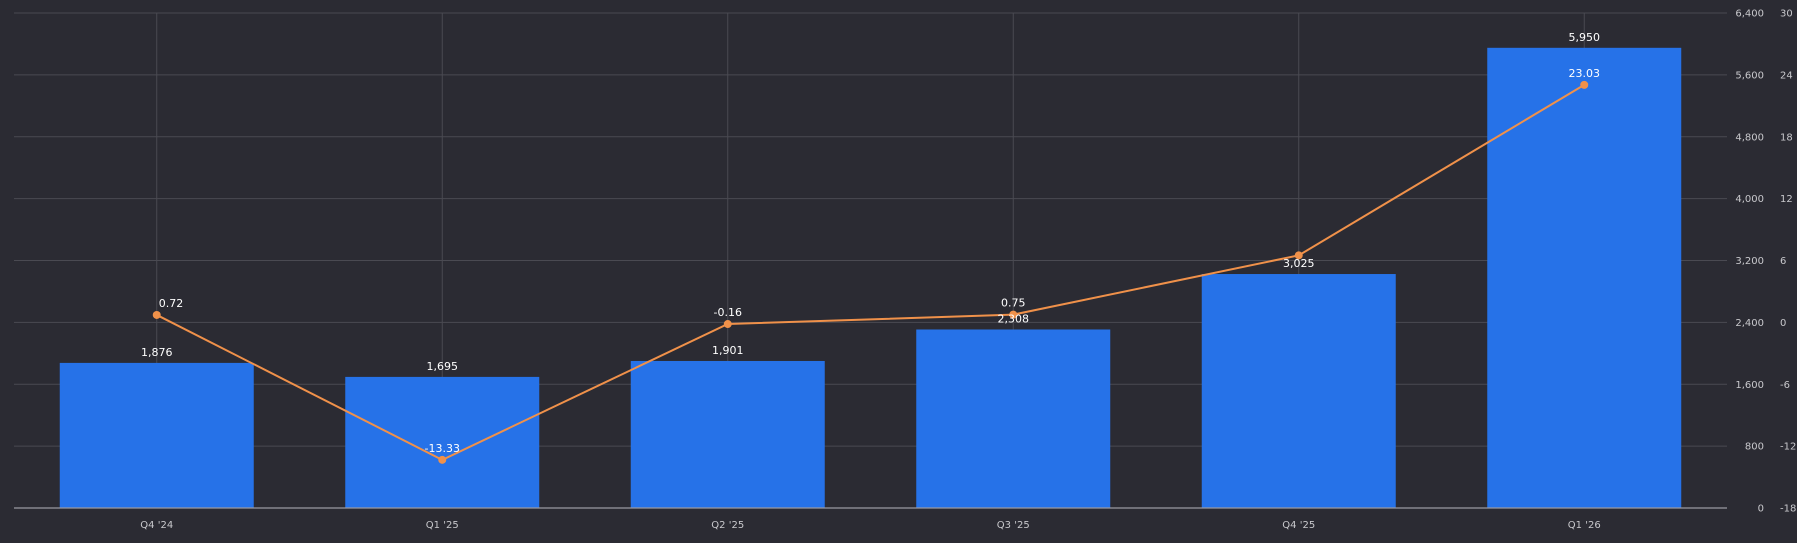 The width and height of the screenshot is (1797, 543). I want to click on bar-value-label: 3,025, so click(1299, 263).